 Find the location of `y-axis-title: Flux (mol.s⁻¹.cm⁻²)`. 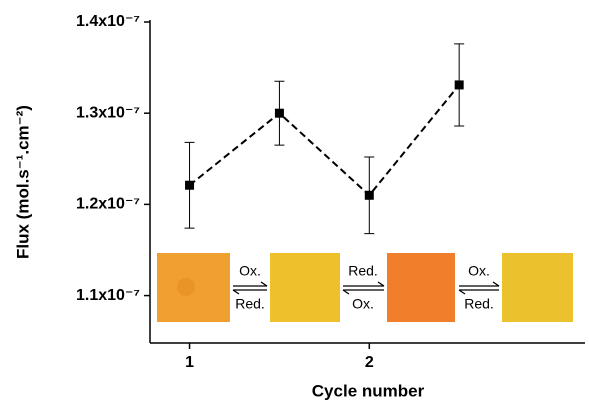

y-axis-title: Flux (mol.s⁻¹.cm⁻²) is located at coordinates (22, 182).